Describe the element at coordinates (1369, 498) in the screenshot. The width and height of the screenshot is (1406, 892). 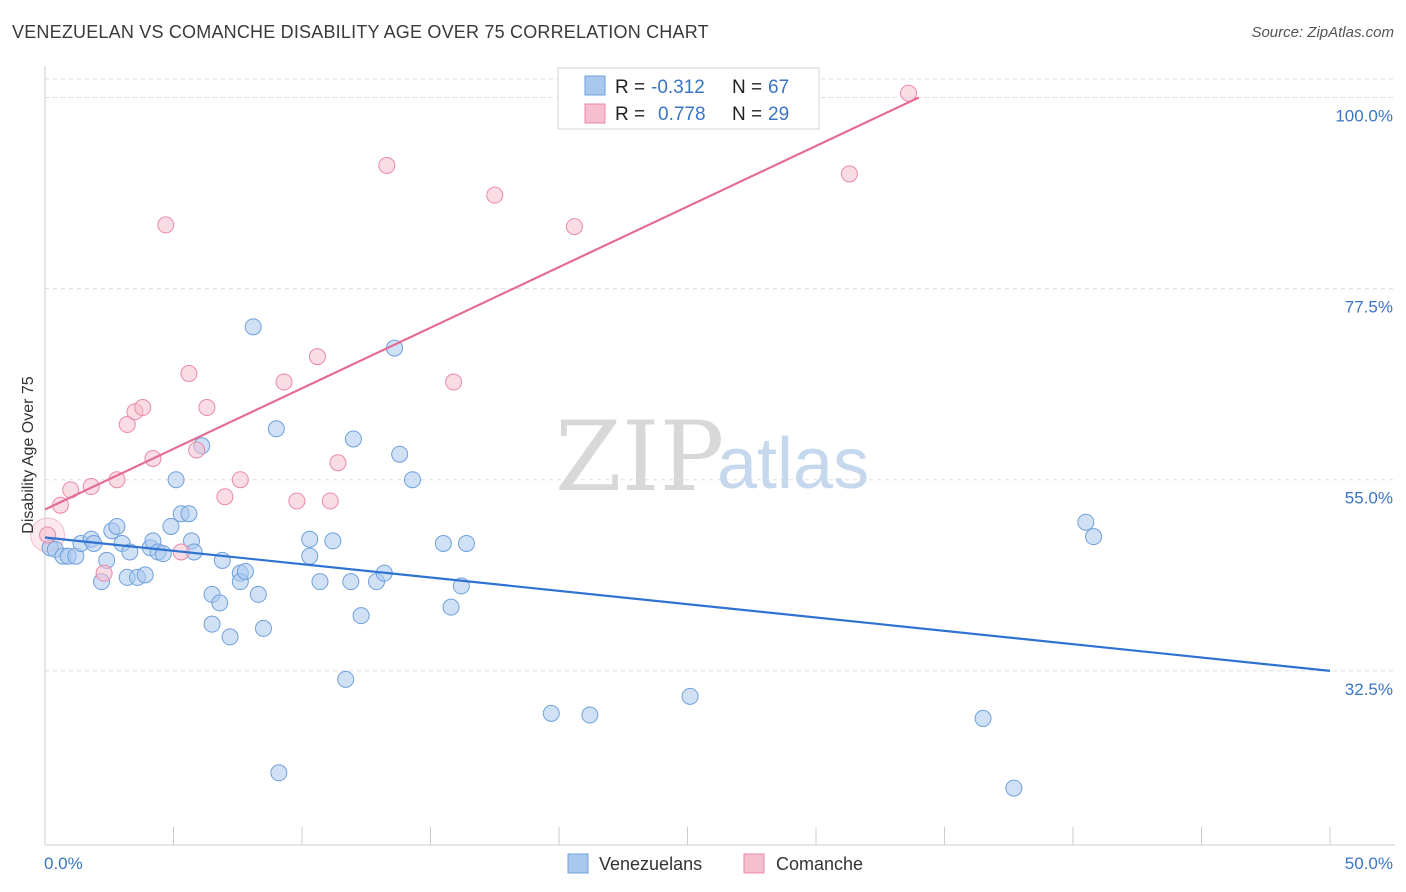
I see `y-tick-label: 55.0%` at that location.